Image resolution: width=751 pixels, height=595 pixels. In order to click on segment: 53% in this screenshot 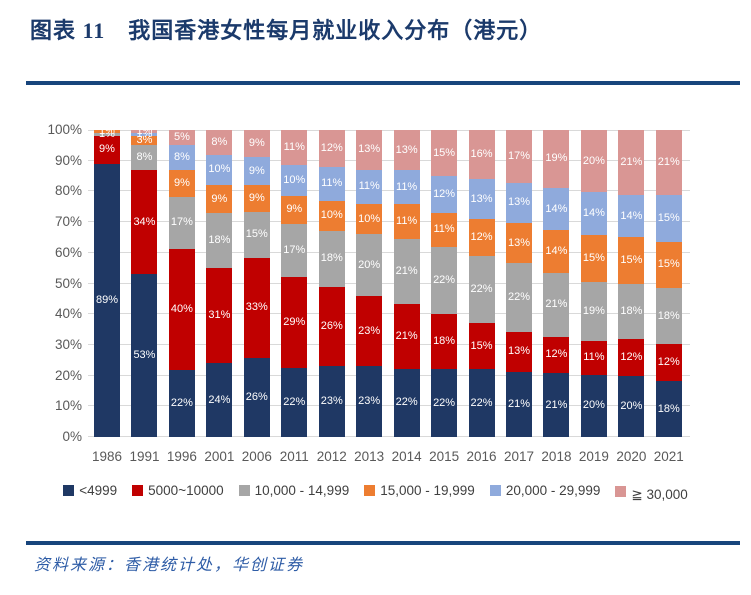, I will do `click(144, 355)`.